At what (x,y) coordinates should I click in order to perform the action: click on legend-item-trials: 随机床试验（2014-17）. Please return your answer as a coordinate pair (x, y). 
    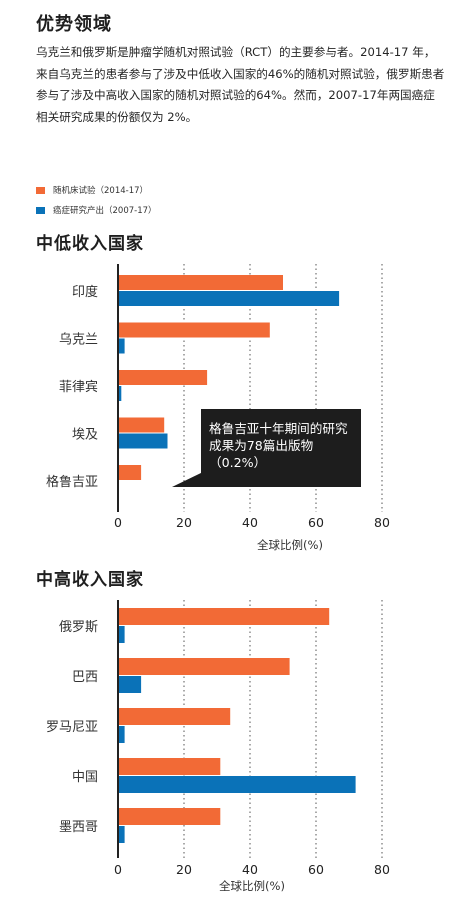
    Looking at the image, I should click on (92, 190).